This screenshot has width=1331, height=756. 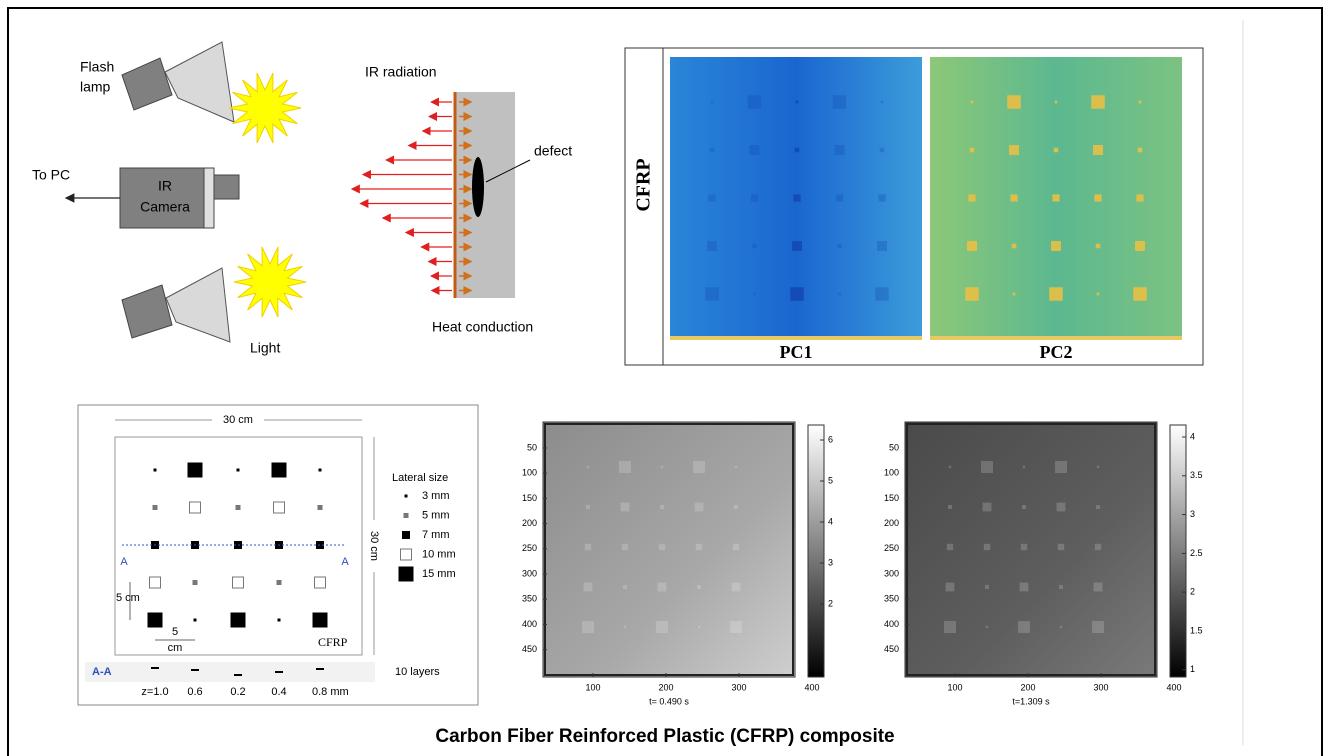 I want to click on colorbar-label: 2, so click(x=1192, y=592).